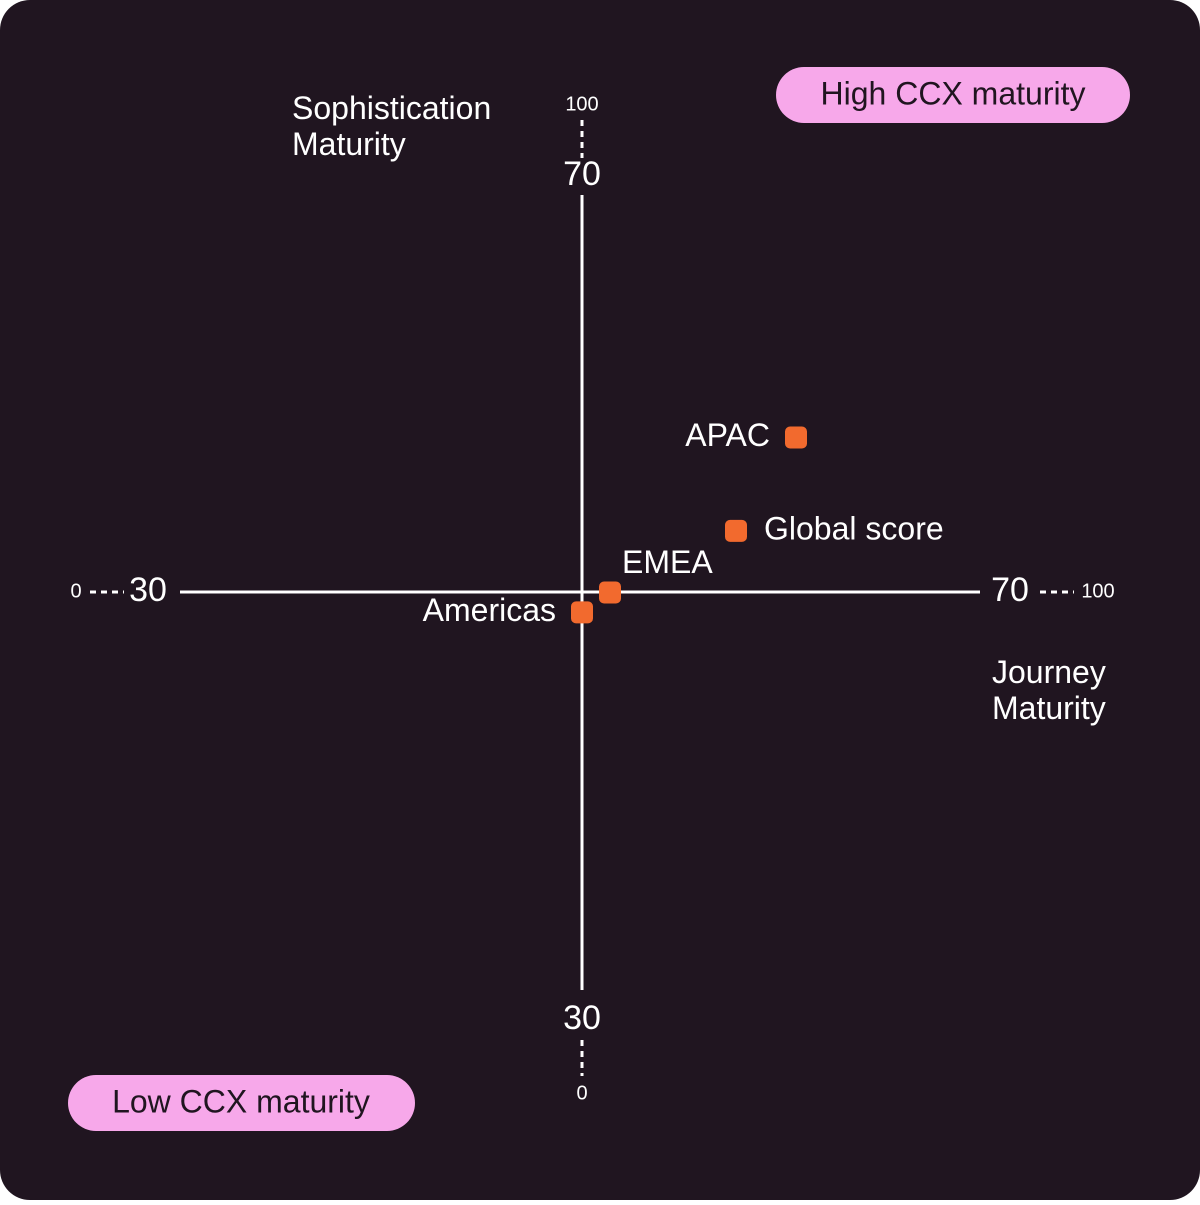  What do you see at coordinates (392, 126) in the screenshot?
I see `y-axis-title: Sophistication Maturity` at bounding box center [392, 126].